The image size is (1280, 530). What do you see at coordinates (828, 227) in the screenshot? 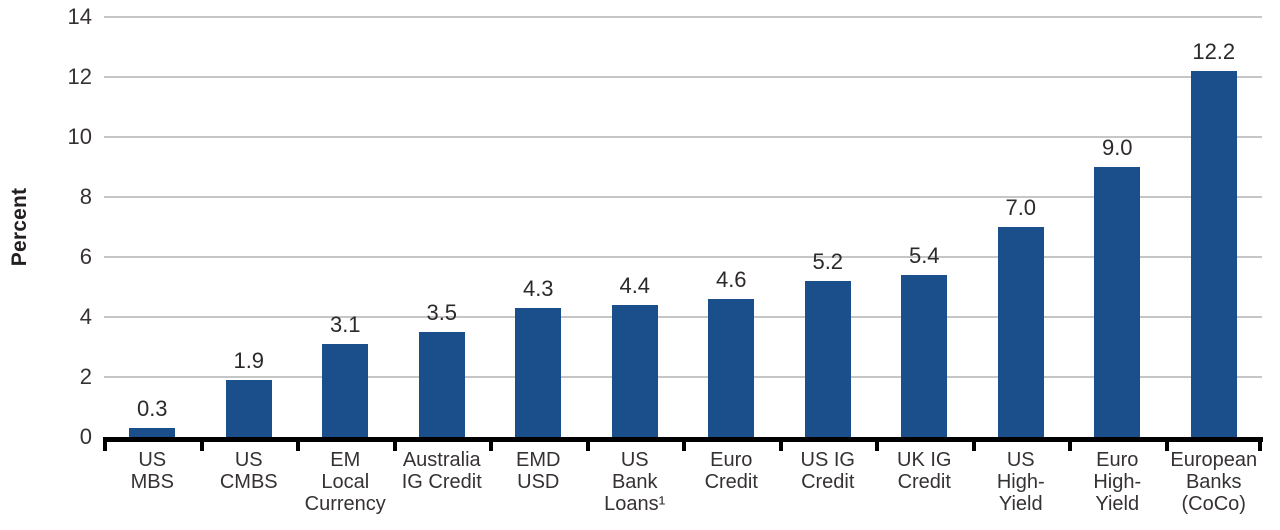
I see `bar-slot: 5.2` at bounding box center [828, 227].